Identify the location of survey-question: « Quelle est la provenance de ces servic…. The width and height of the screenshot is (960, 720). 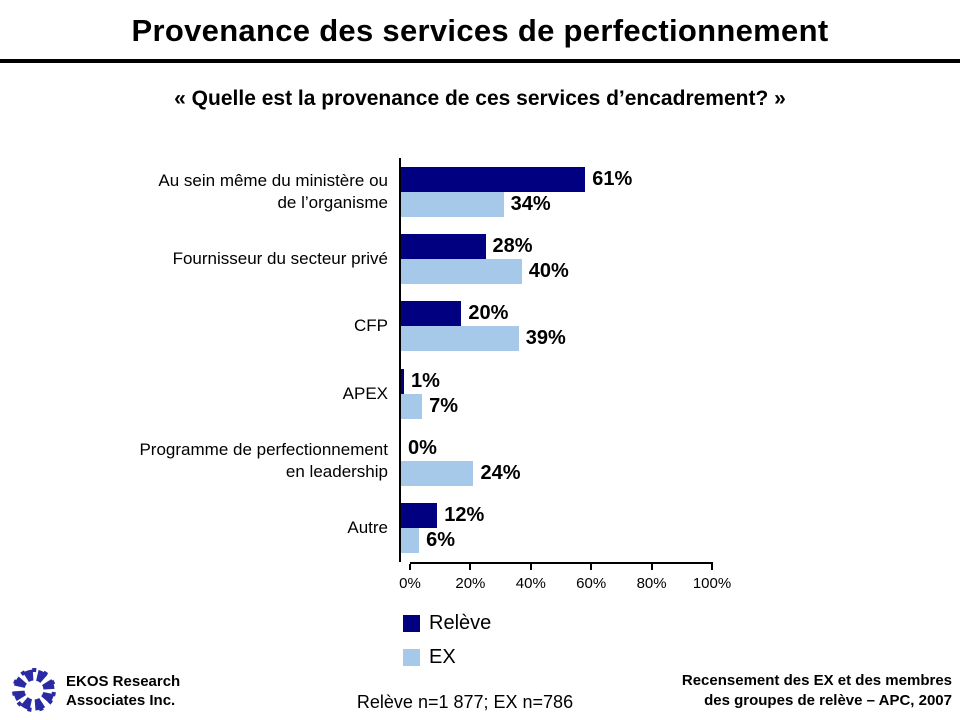
(480, 98).